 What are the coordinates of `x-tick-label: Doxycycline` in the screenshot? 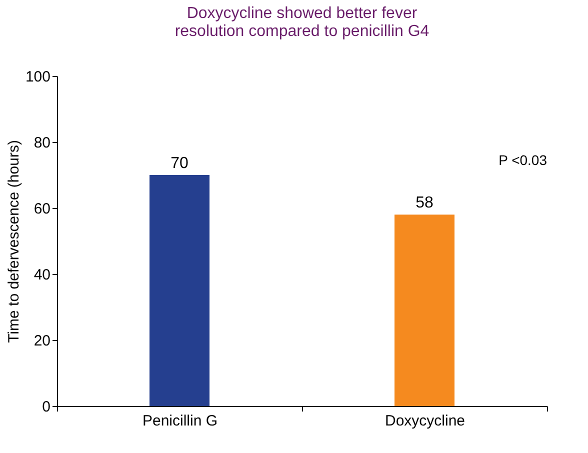 It's located at (425, 421).